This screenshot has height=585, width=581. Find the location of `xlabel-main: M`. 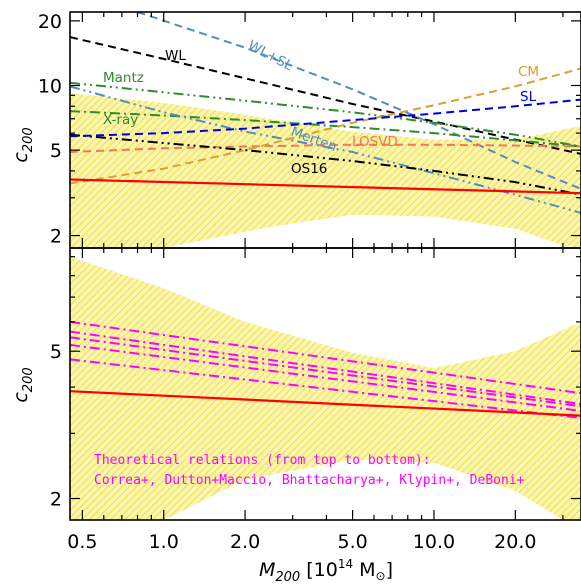

xlabel-main: M is located at coordinates (267, 570).